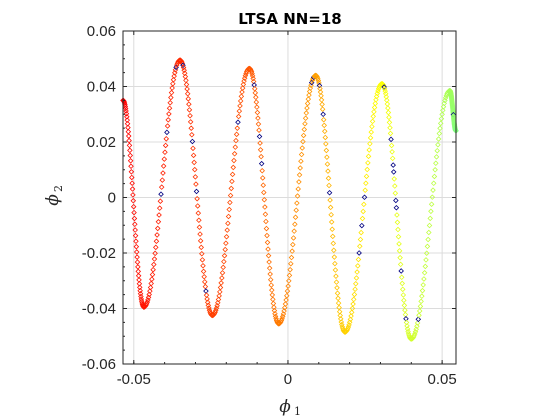 The width and height of the screenshot is (560, 420). What do you see at coordinates (297, 411) in the screenshot?
I see `x-axis-label-subscript: 1` at bounding box center [297, 411].